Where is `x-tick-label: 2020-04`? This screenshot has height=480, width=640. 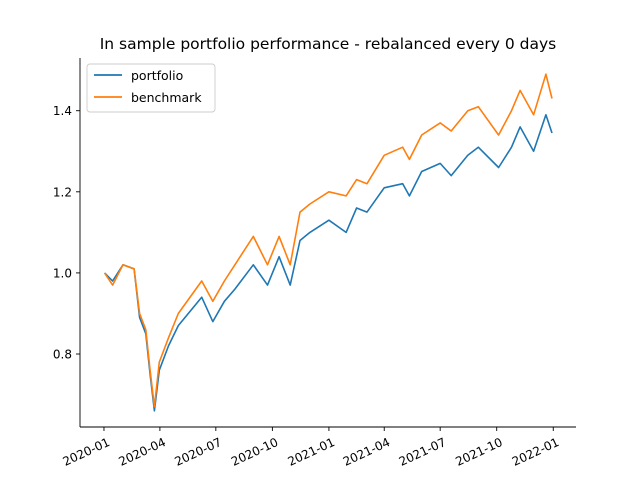
x-tick-label: 2020-04 is located at coordinates (142, 452).